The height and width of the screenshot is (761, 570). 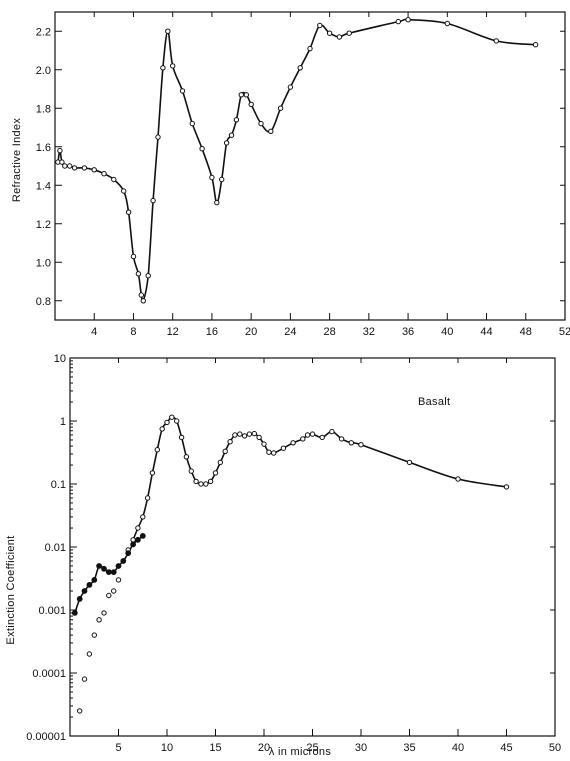 I want to click on top-y-tick-label: 1.2, so click(x=43, y=225).